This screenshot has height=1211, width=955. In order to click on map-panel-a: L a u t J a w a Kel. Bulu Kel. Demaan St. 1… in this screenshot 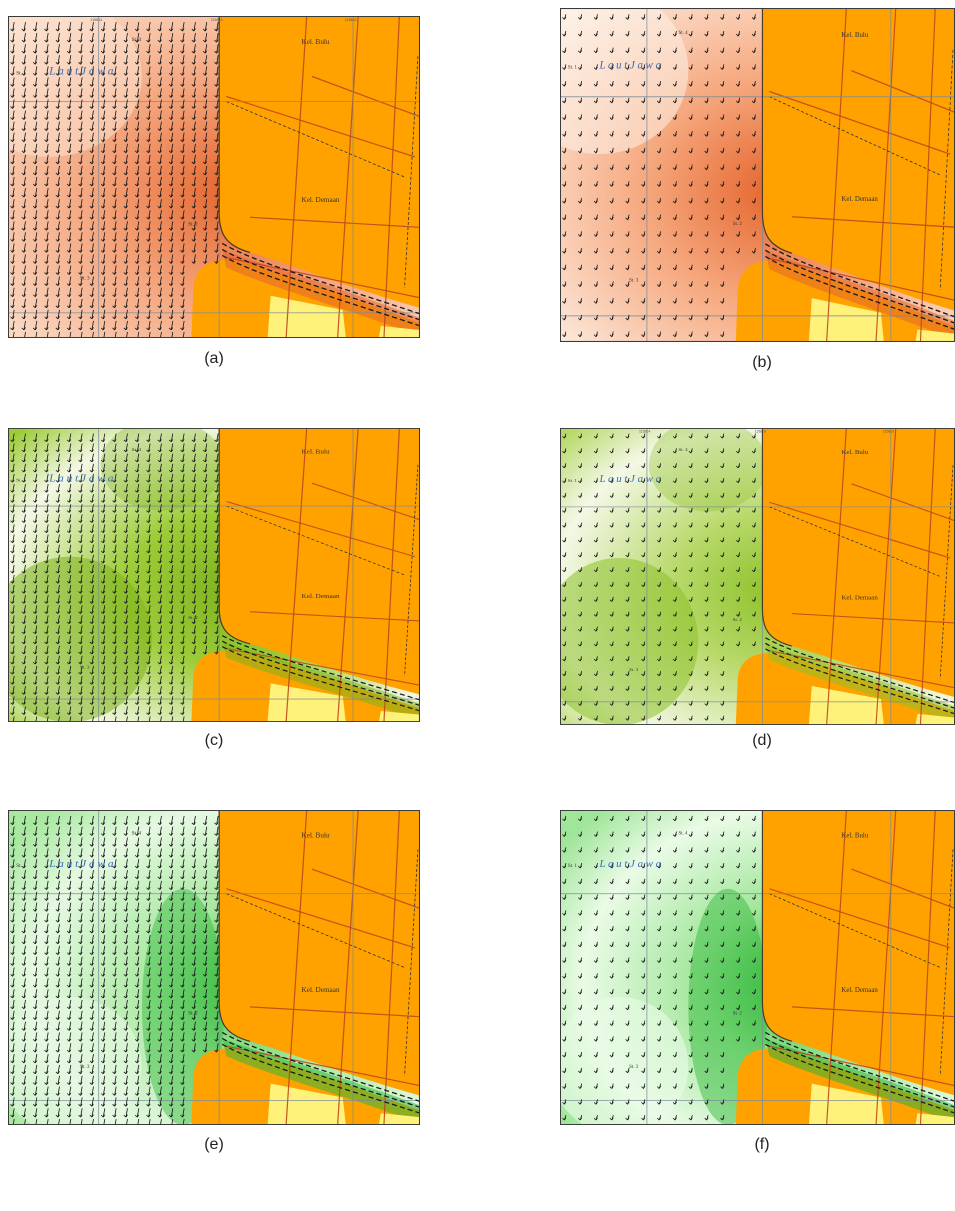, I will do `click(214, 177)`.